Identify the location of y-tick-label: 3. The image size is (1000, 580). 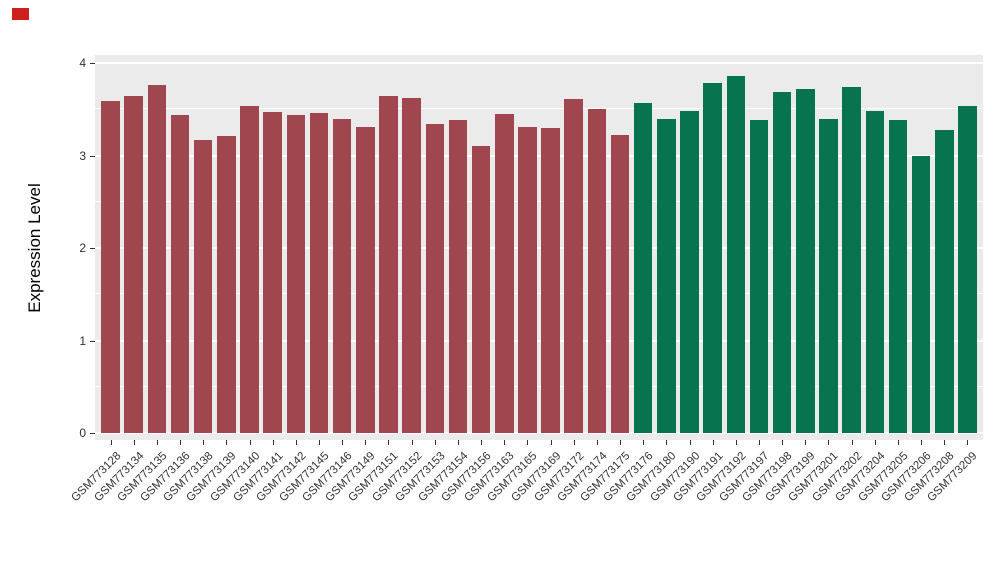
(82, 155).